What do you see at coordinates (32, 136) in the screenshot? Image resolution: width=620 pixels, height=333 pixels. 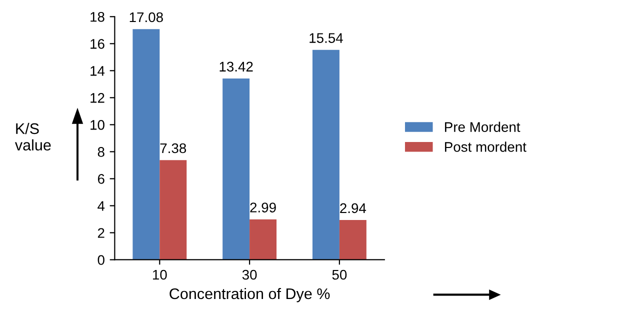 I see `y-axis-title: K/S value` at bounding box center [32, 136].